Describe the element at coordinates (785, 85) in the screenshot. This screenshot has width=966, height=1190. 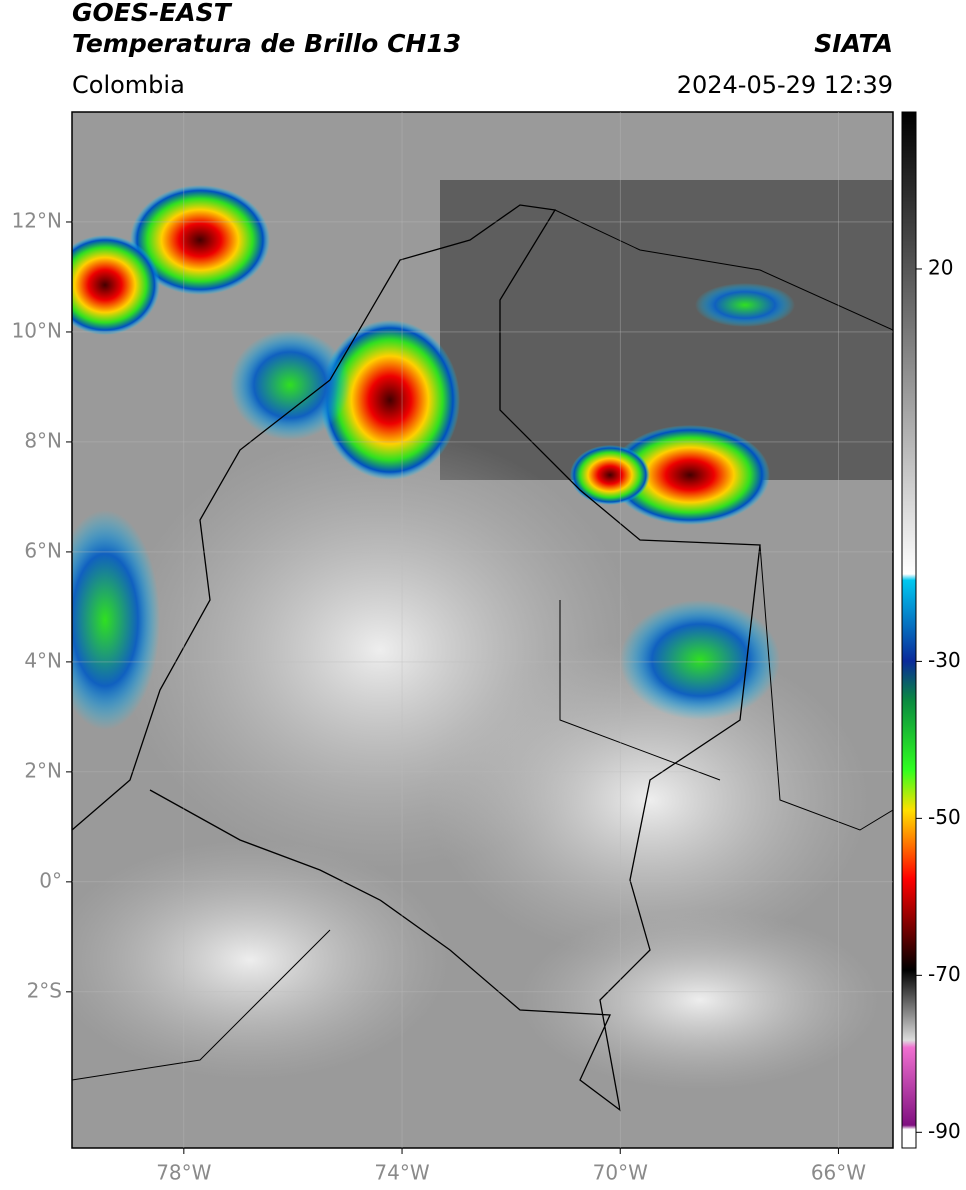
I see `timestamp: 2024-05-29 12:39` at that location.